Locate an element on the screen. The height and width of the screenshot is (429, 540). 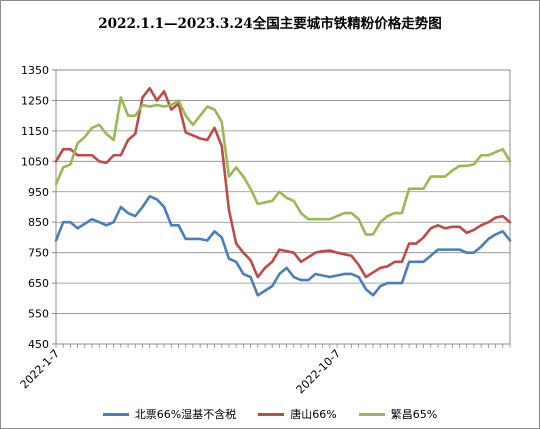
legend-item-2: 唐山66% is located at coordinates (297, 414).